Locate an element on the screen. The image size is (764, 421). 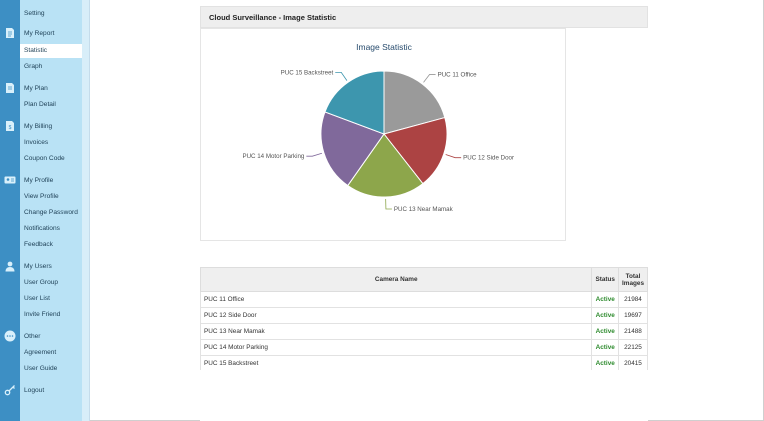
sidebar-item-plan-detail: Plan Detail is located at coordinates (40, 104).